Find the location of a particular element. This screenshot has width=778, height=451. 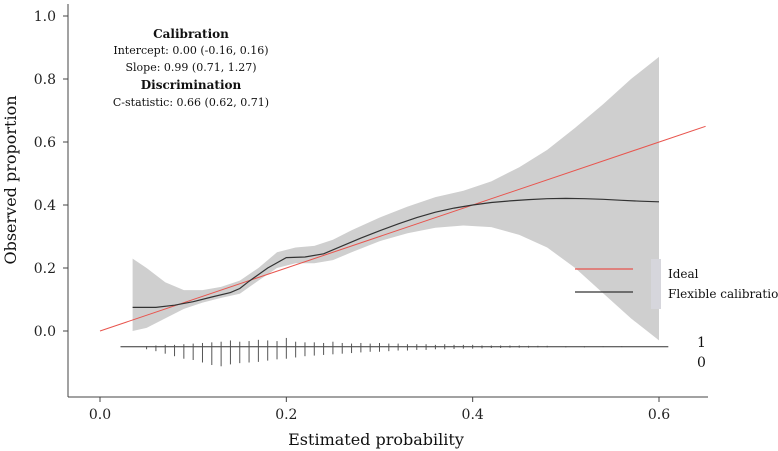

intercept-text: Intercept: 0.00 (-0.16, 0.16) is located at coordinates (190, 50).